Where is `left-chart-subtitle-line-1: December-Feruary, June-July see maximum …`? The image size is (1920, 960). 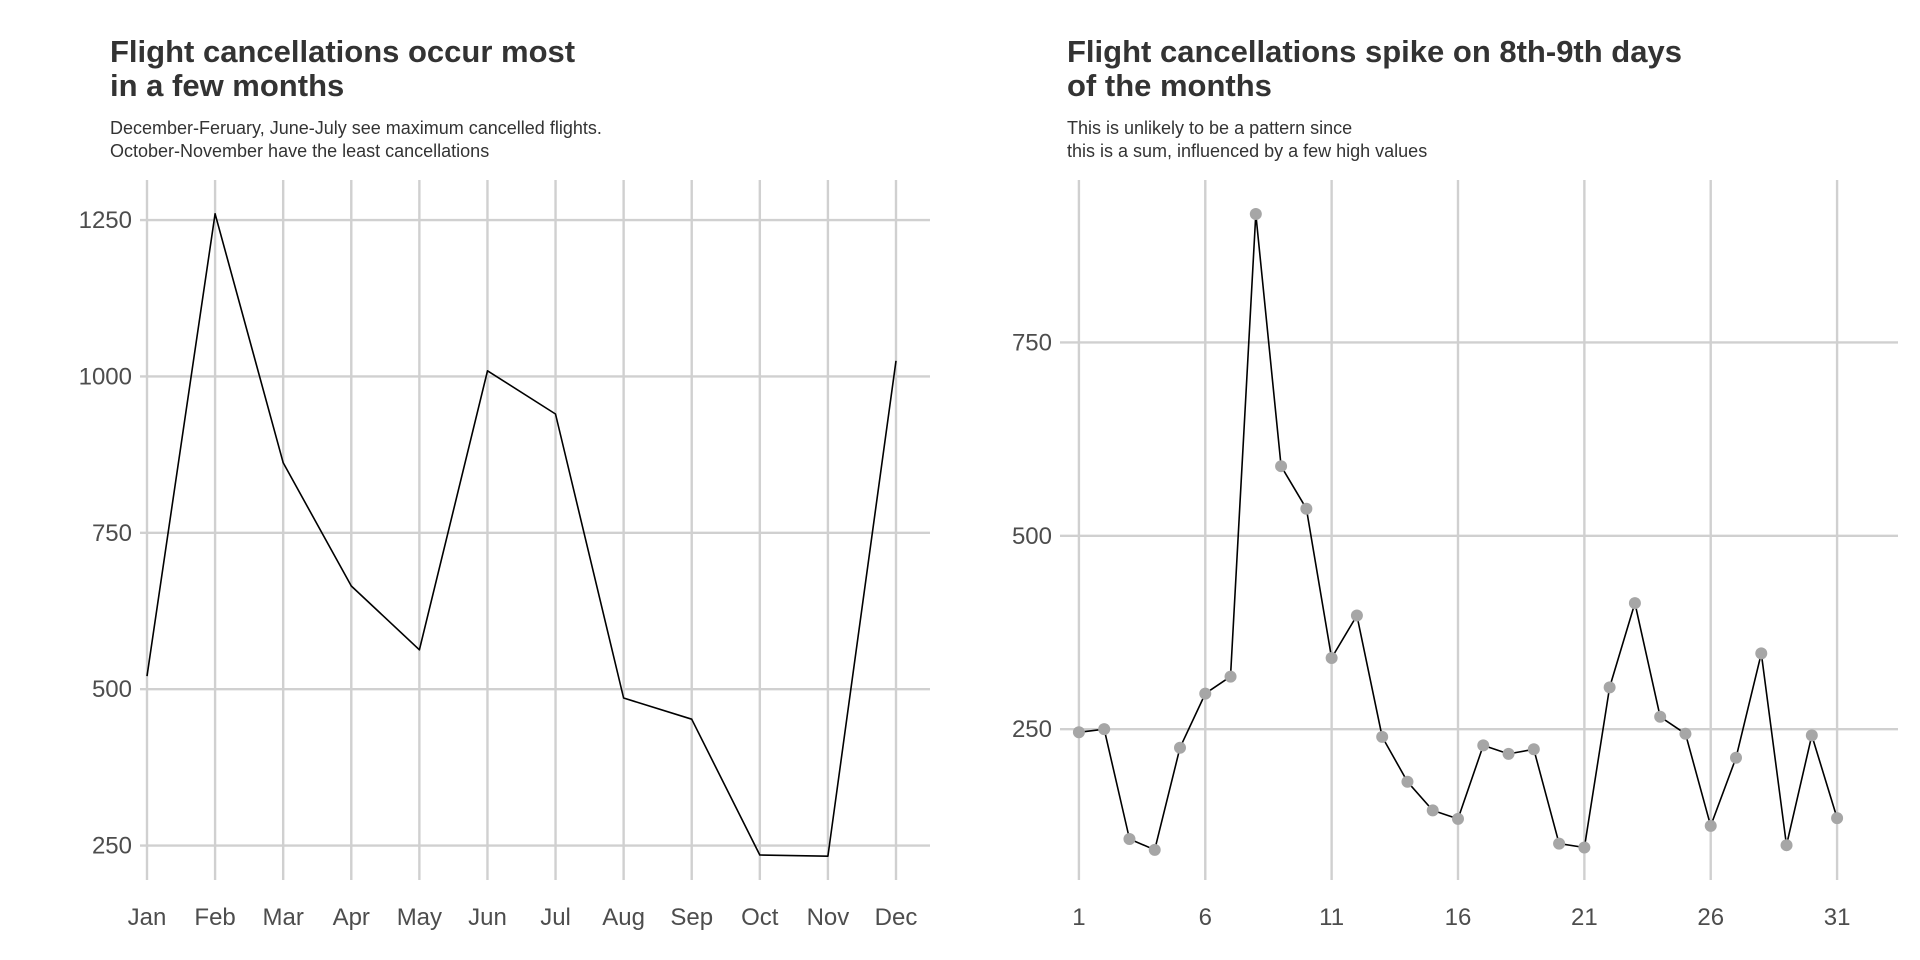 left-chart-subtitle-line-1: December-Feruary, June-July see maximum … is located at coordinates (356, 128).